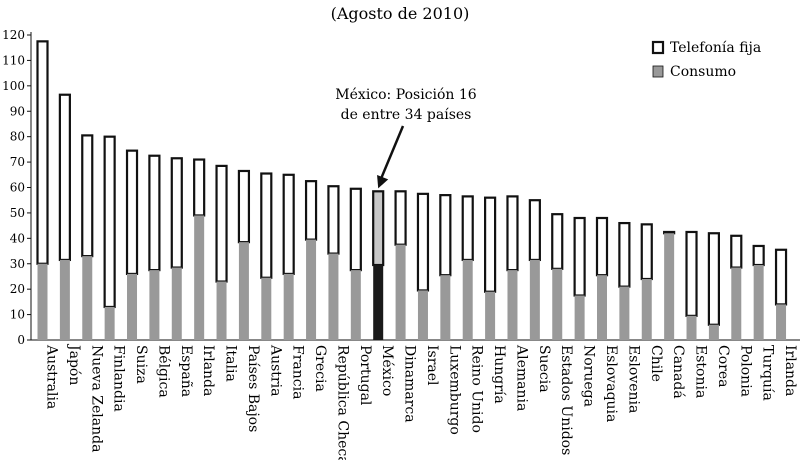  What do you see at coordinates (13, 60) in the screenshot?
I see `y-tick-label: 110` at bounding box center [13, 60].